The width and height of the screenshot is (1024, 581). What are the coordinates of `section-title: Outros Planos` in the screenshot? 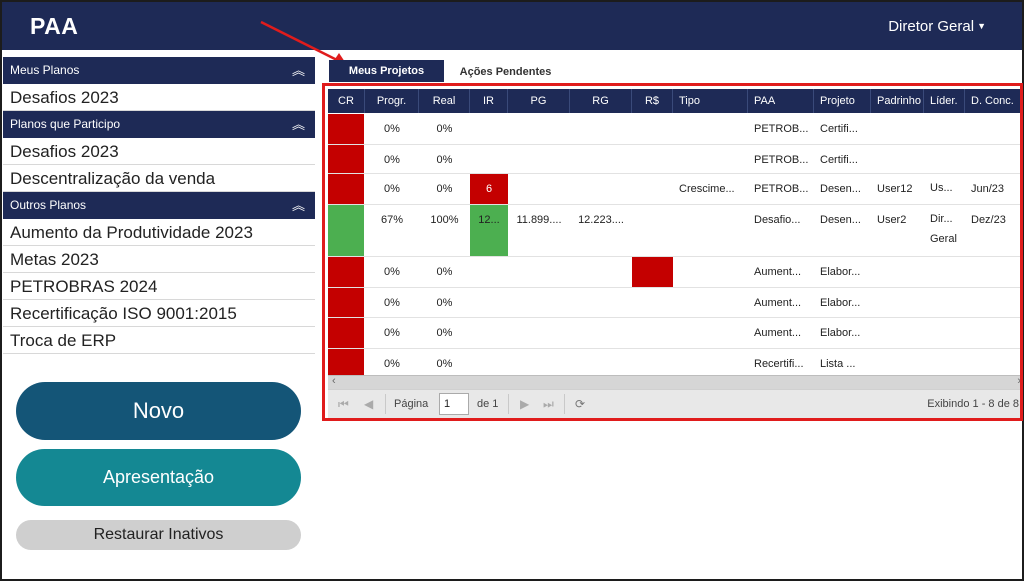 It's located at (48, 205).